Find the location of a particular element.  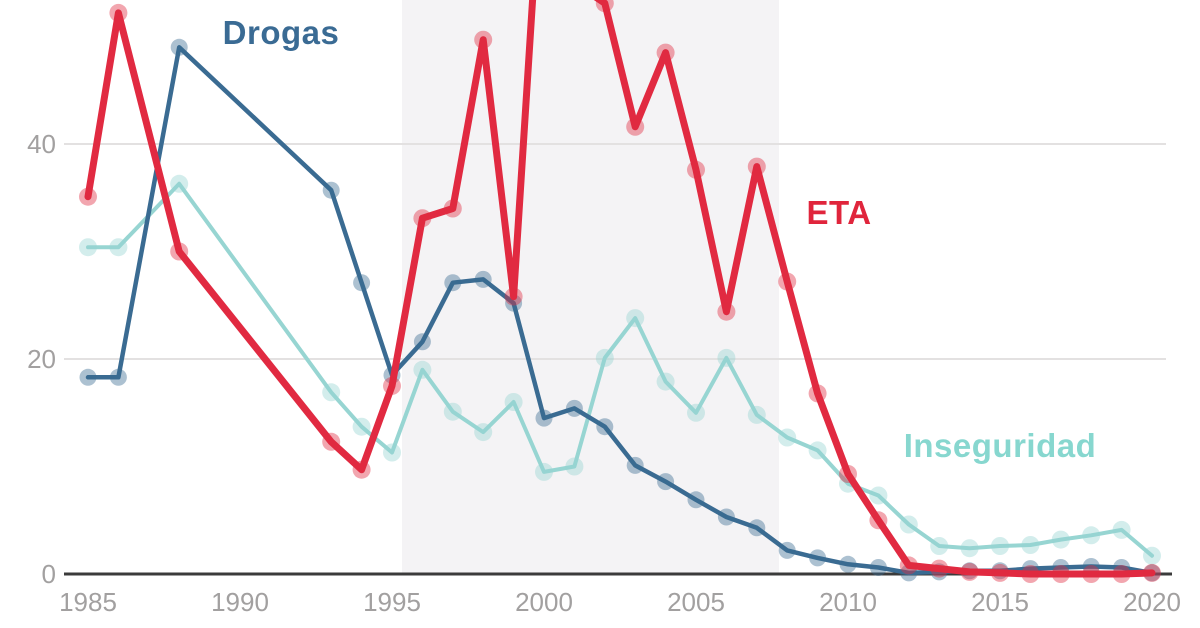

x-tick-label: 1995 is located at coordinates (392, 602).